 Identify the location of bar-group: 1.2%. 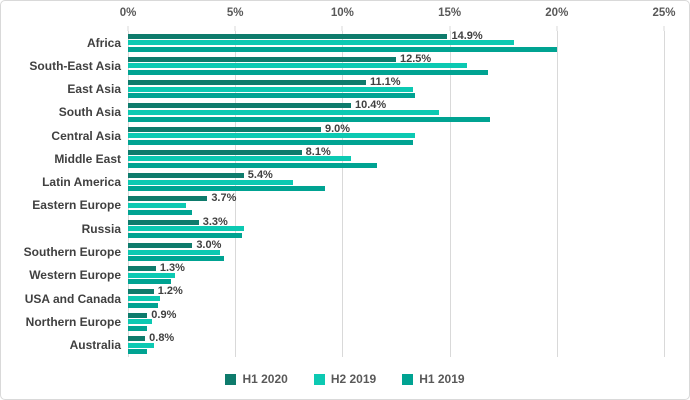
(396, 298).